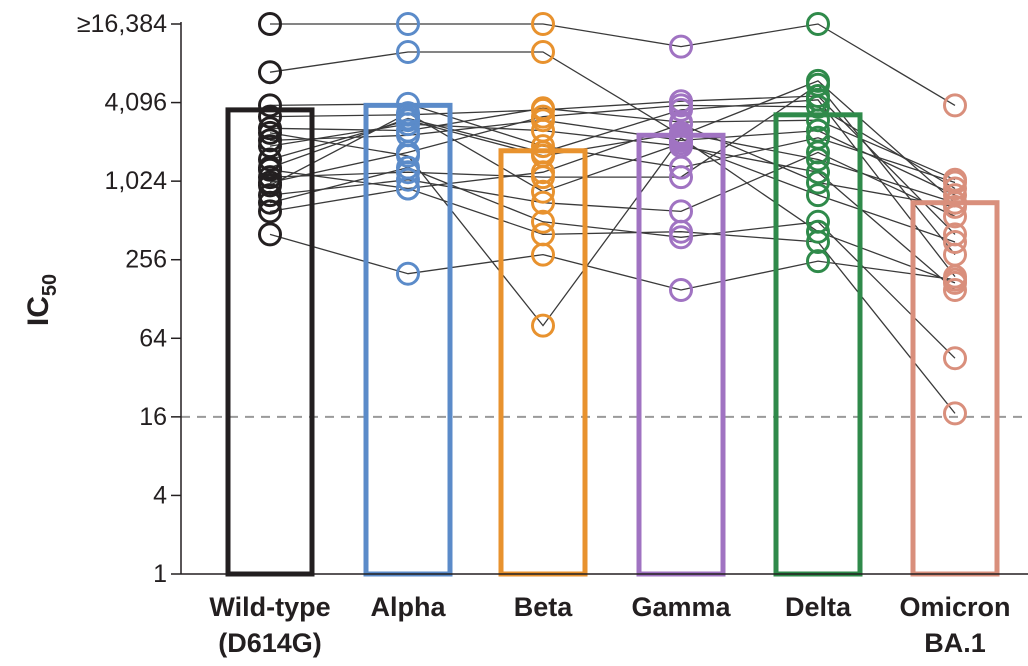  What do you see at coordinates (955, 643) in the screenshot?
I see `category-sublabel: BA.1` at bounding box center [955, 643].